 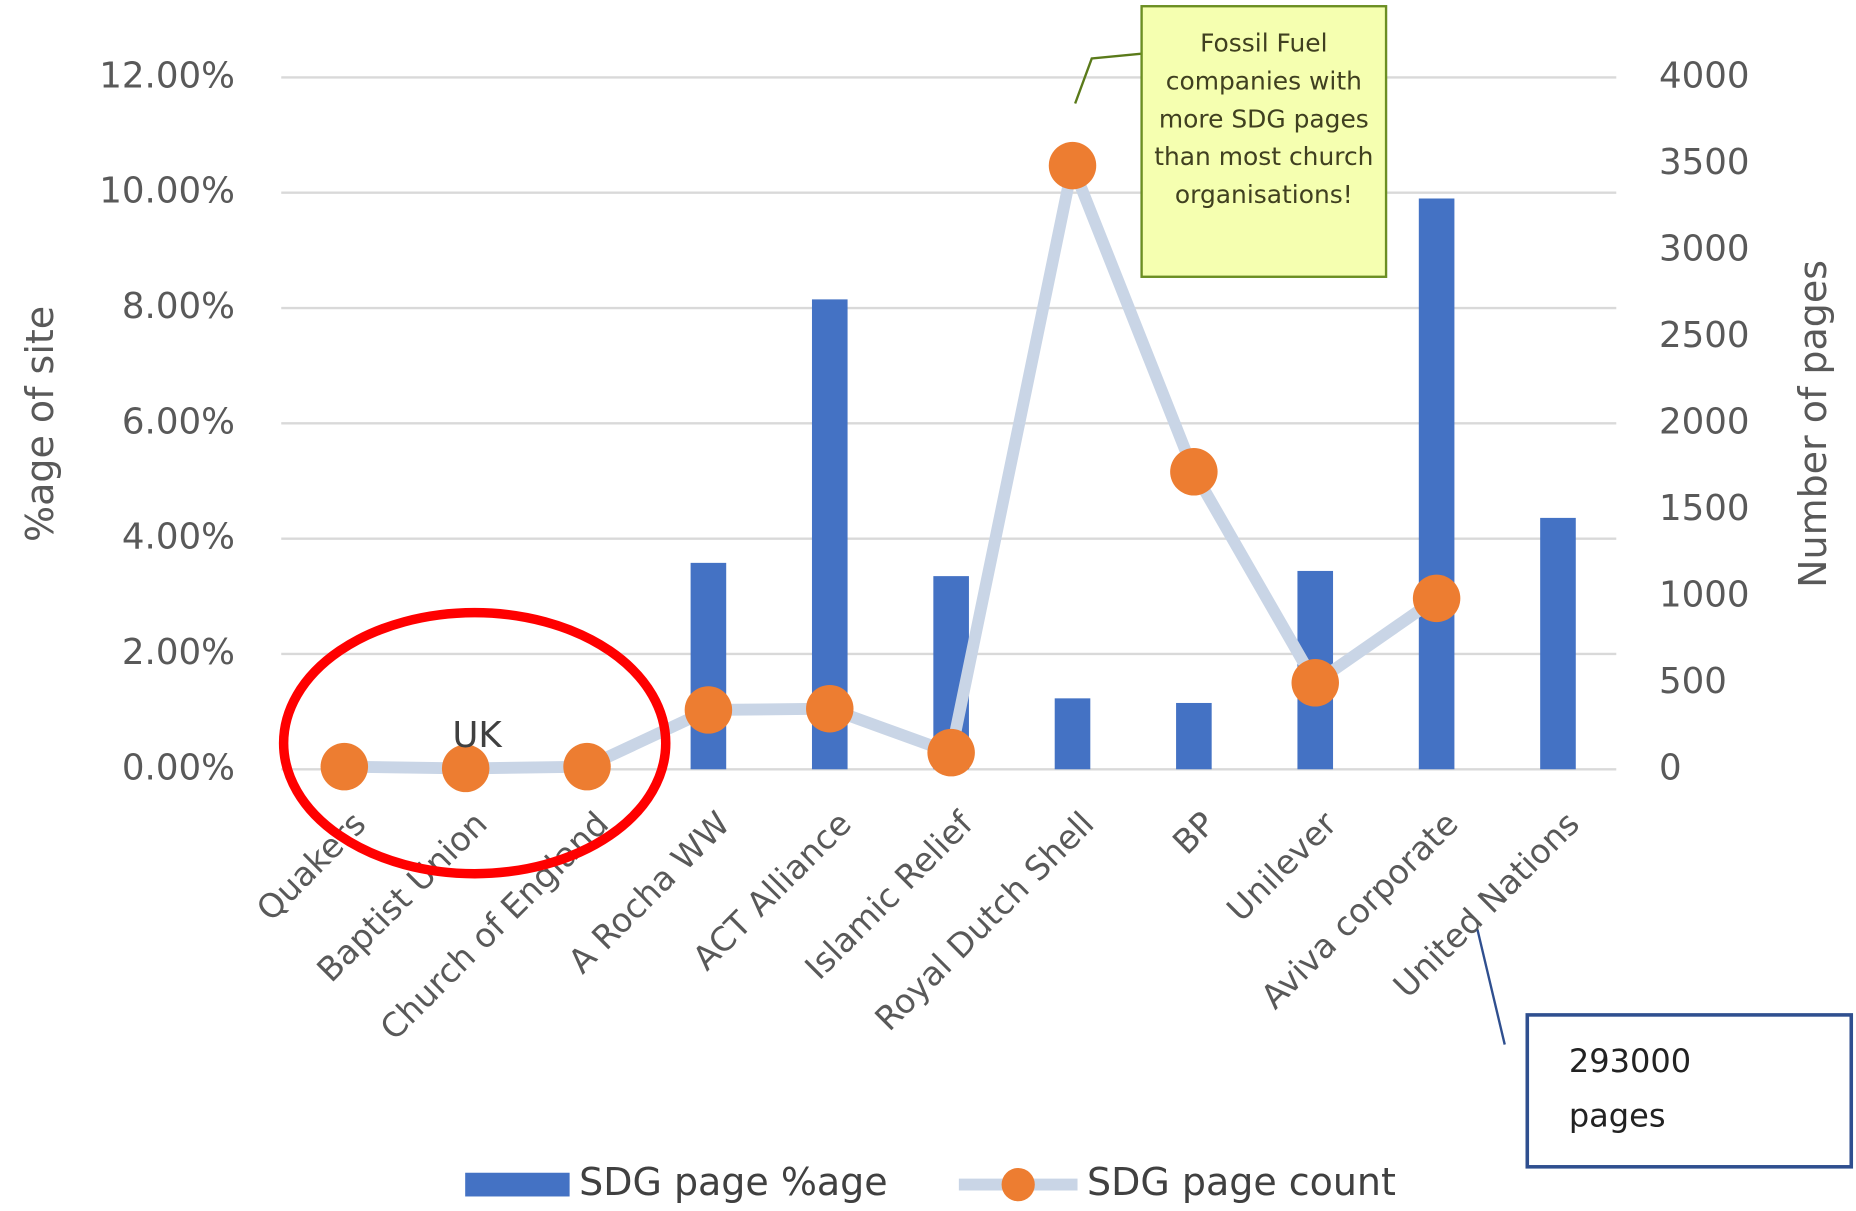 I want to click on y-tick-label: 8.00%, so click(x=178, y=306).